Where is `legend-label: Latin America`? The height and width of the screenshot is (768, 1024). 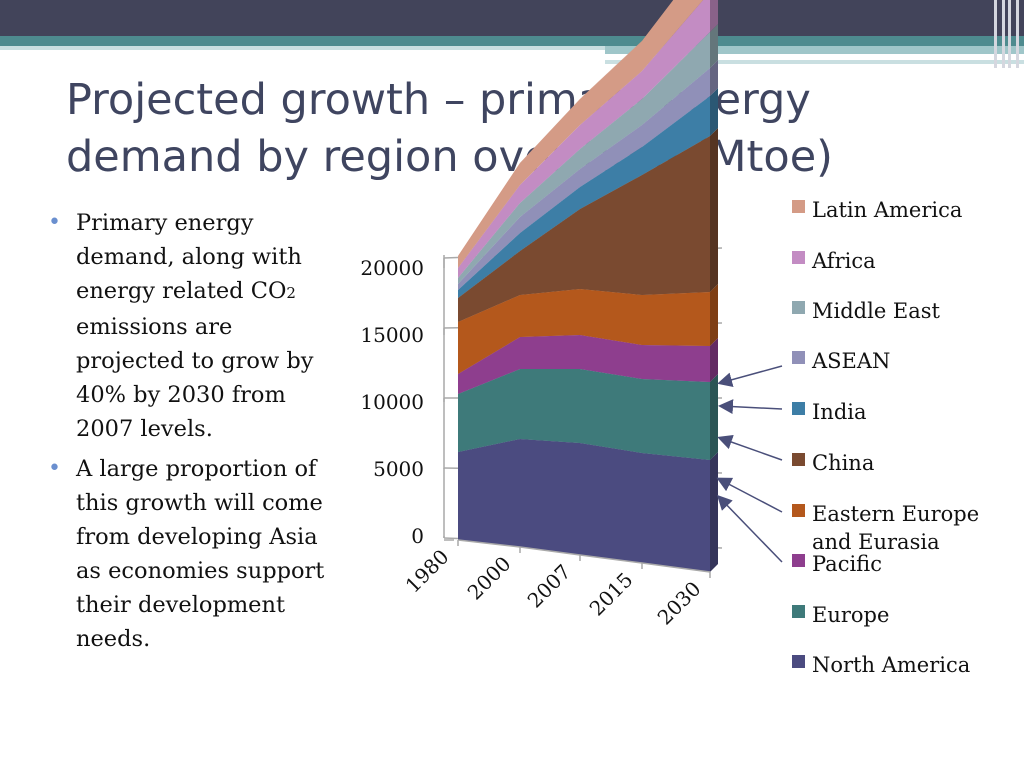
legend-label: Latin America is located at coordinates (887, 210).